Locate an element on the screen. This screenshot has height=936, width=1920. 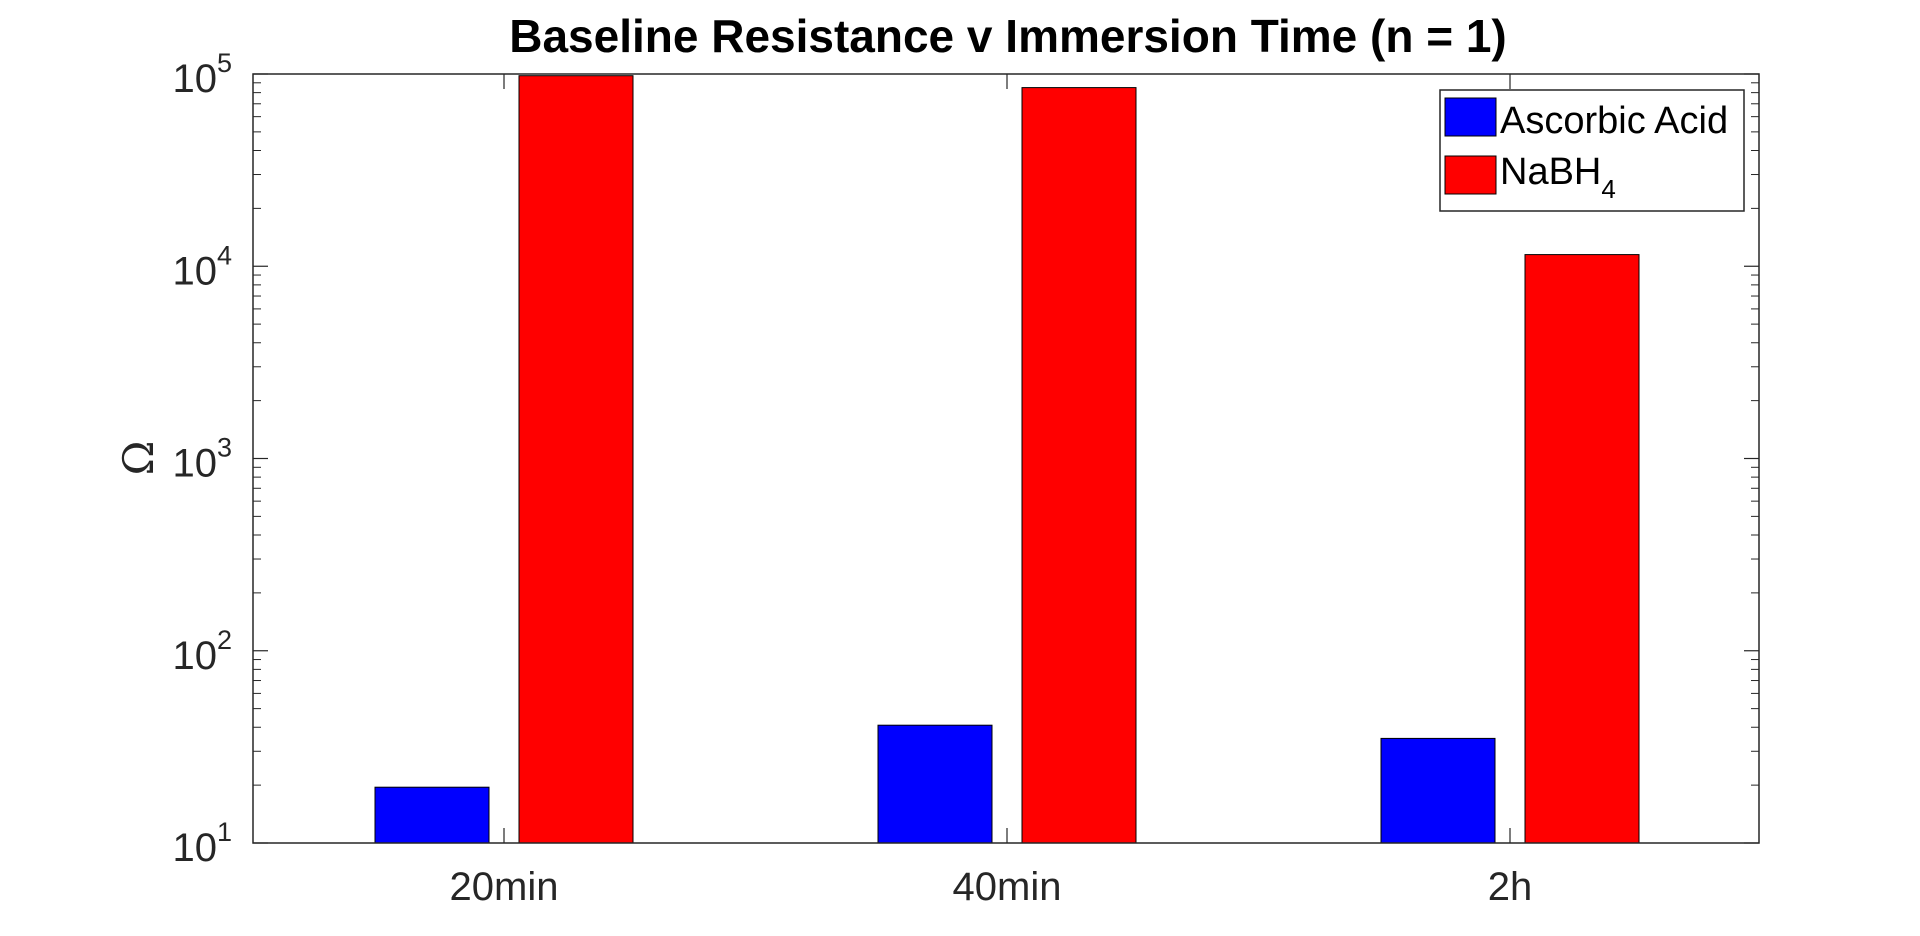
y-tick-label-exponent: 4 is located at coordinates (224, 255).